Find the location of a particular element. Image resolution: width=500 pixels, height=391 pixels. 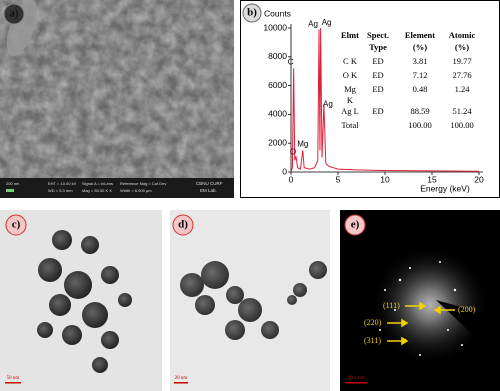

table-header: Spect. is located at coordinates (378, 35).